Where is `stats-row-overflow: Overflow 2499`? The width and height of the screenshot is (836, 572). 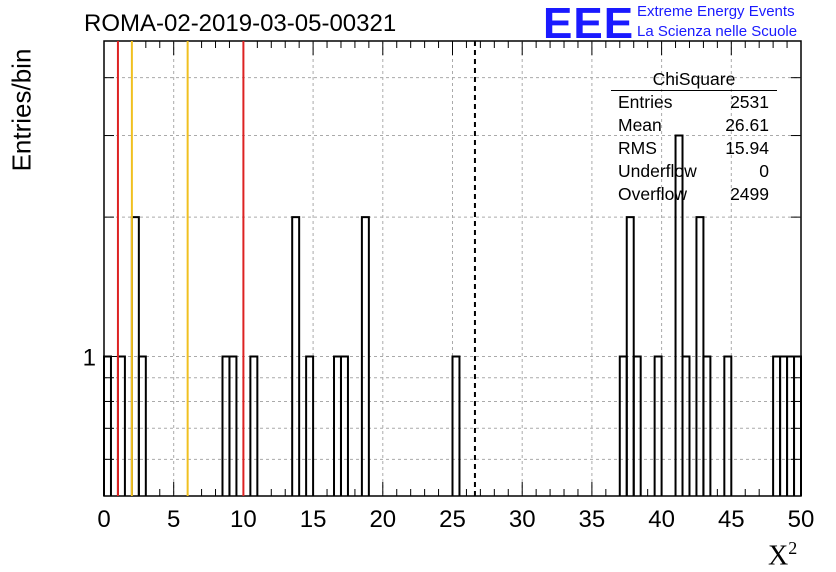 stats-row-overflow: Overflow 2499 is located at coordinates (694, 194).